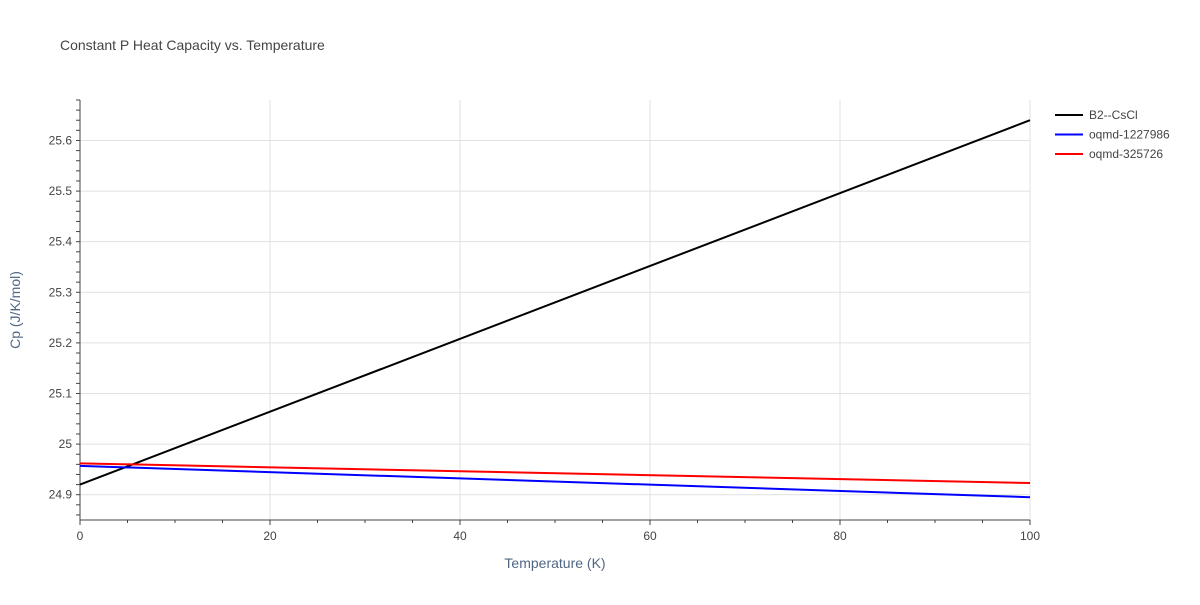 This screenshot has height=605, width=1200. I want to click on y-tick-label: 25.4, so click(61, 242).